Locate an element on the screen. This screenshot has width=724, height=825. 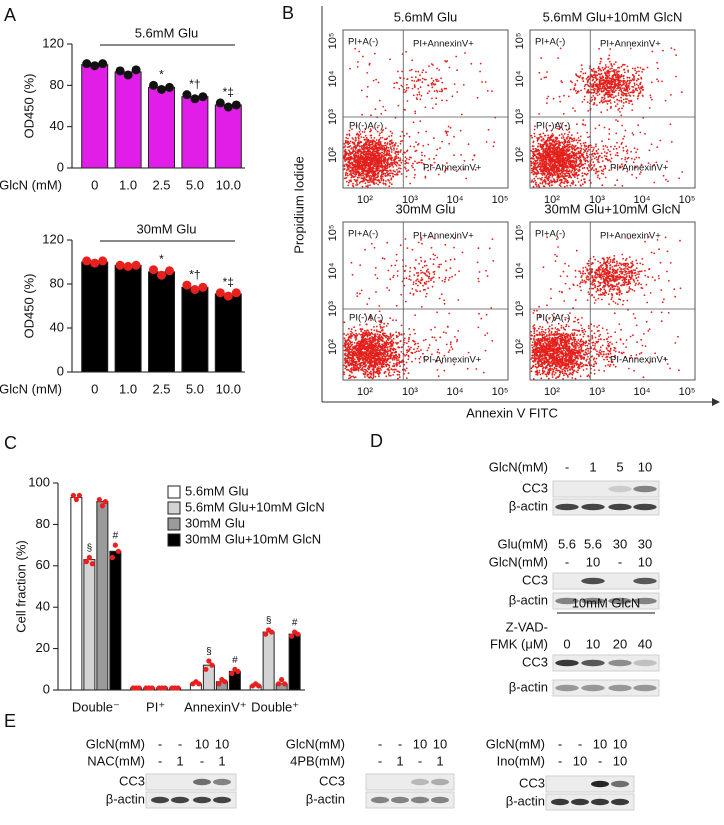
significance-mark: *† is located at coordinates (194, 84).